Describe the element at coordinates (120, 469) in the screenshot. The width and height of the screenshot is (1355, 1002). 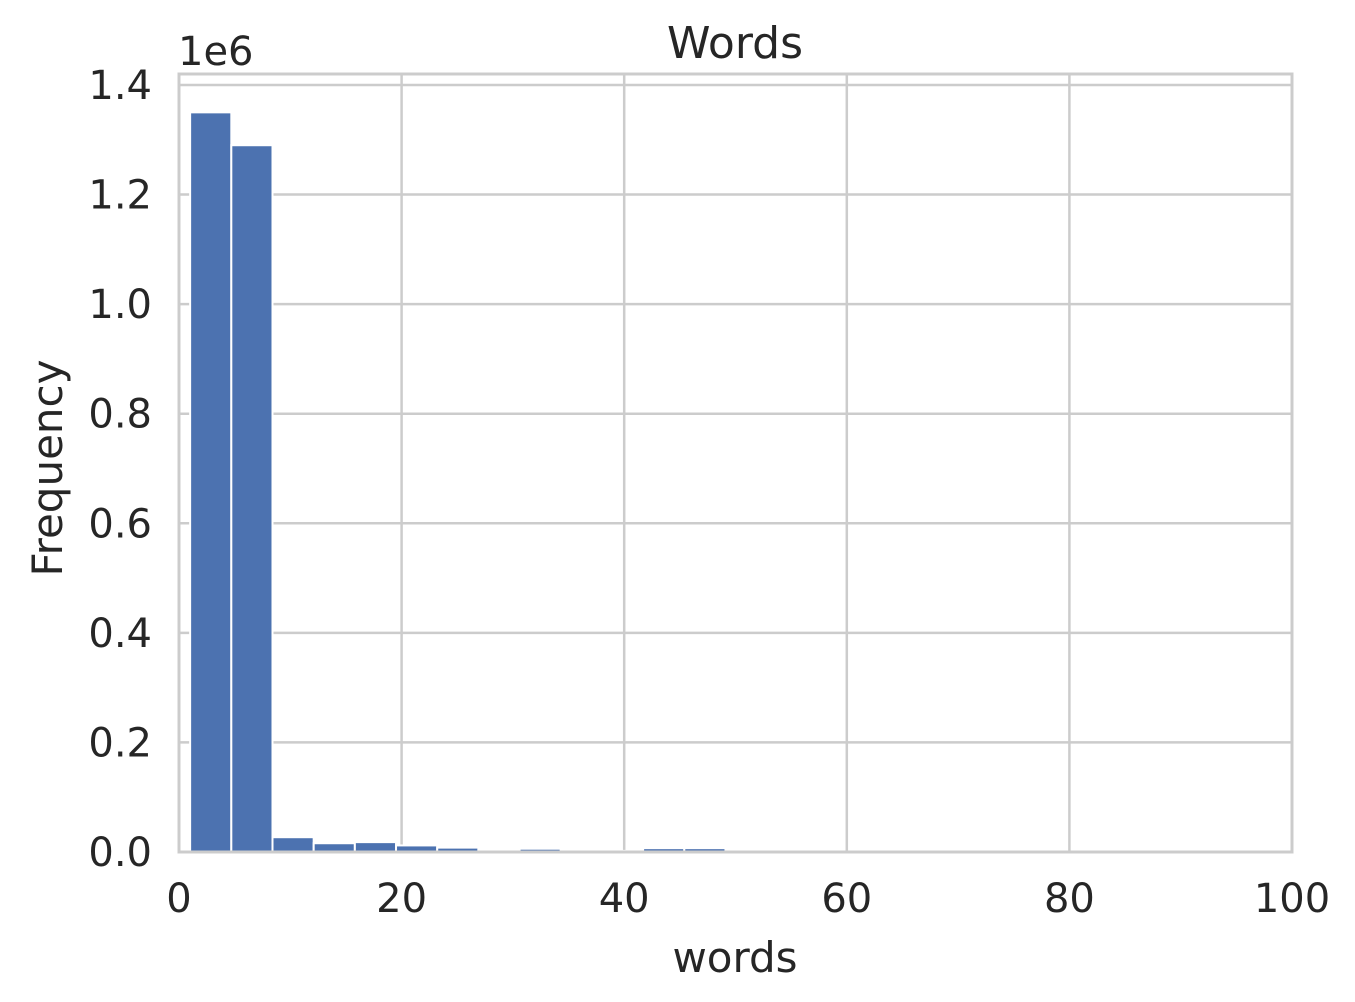
I see `y-tick-labels: 0.0 0.2 0.4 0.6 0.8 1.0 1.2 1.4` at that location.